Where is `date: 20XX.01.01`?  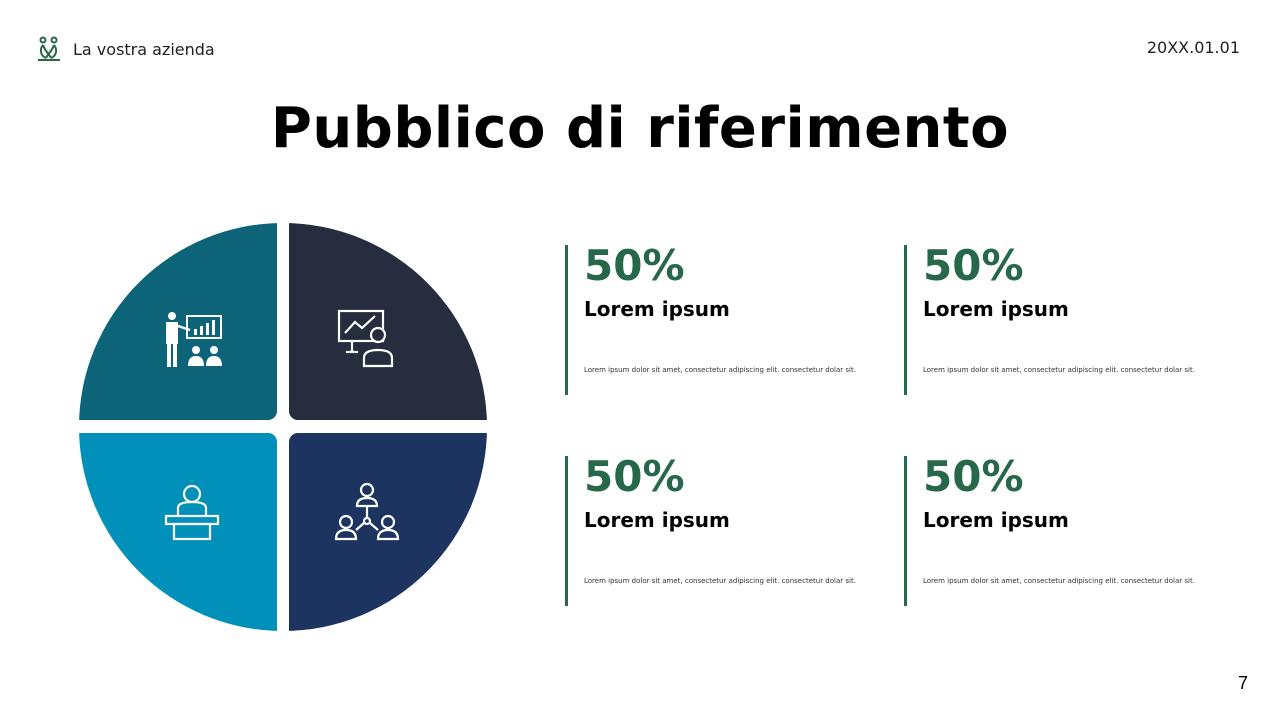 date: 20XX.01.01 is located at coordinates (1193, 47).